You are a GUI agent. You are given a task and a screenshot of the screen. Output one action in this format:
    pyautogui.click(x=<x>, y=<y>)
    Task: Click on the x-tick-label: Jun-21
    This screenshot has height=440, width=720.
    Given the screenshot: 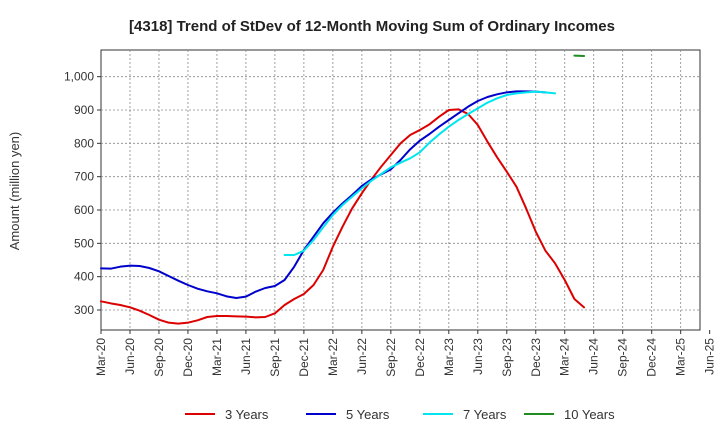 What is the action you would take?
    pyautogui.click(x=246, y=356)
    